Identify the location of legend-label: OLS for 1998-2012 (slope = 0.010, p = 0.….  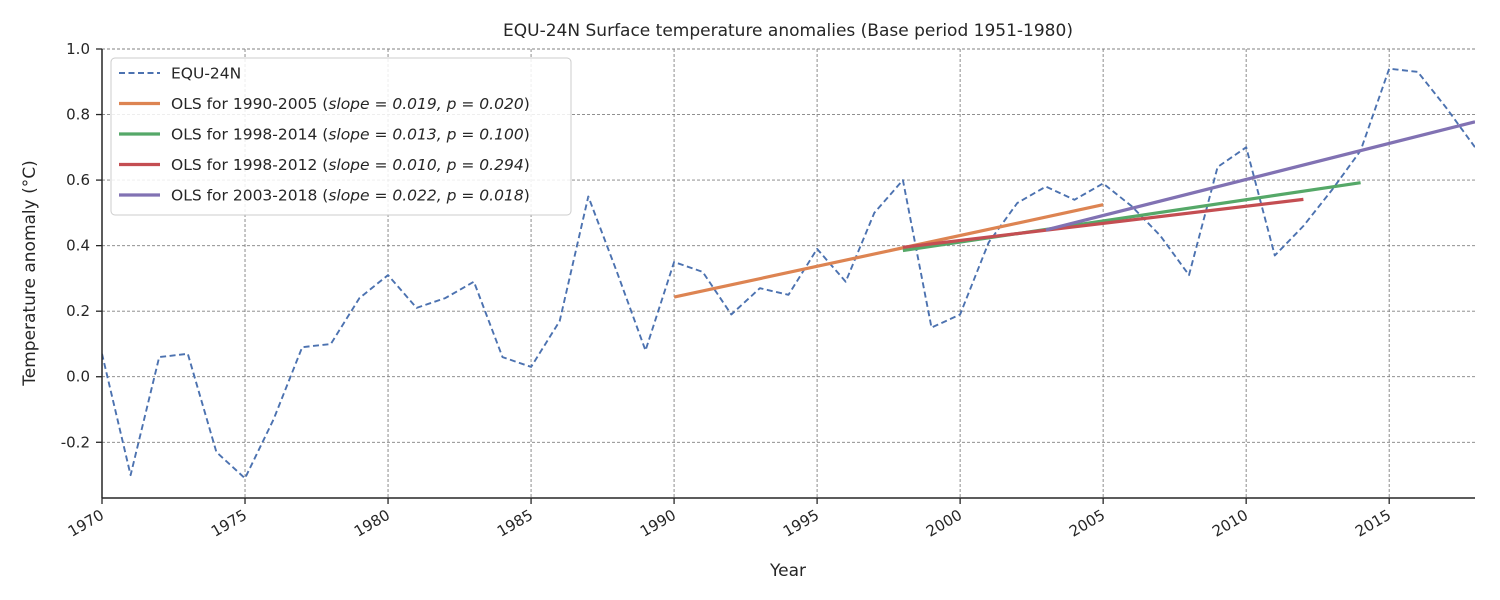
(350, 165).